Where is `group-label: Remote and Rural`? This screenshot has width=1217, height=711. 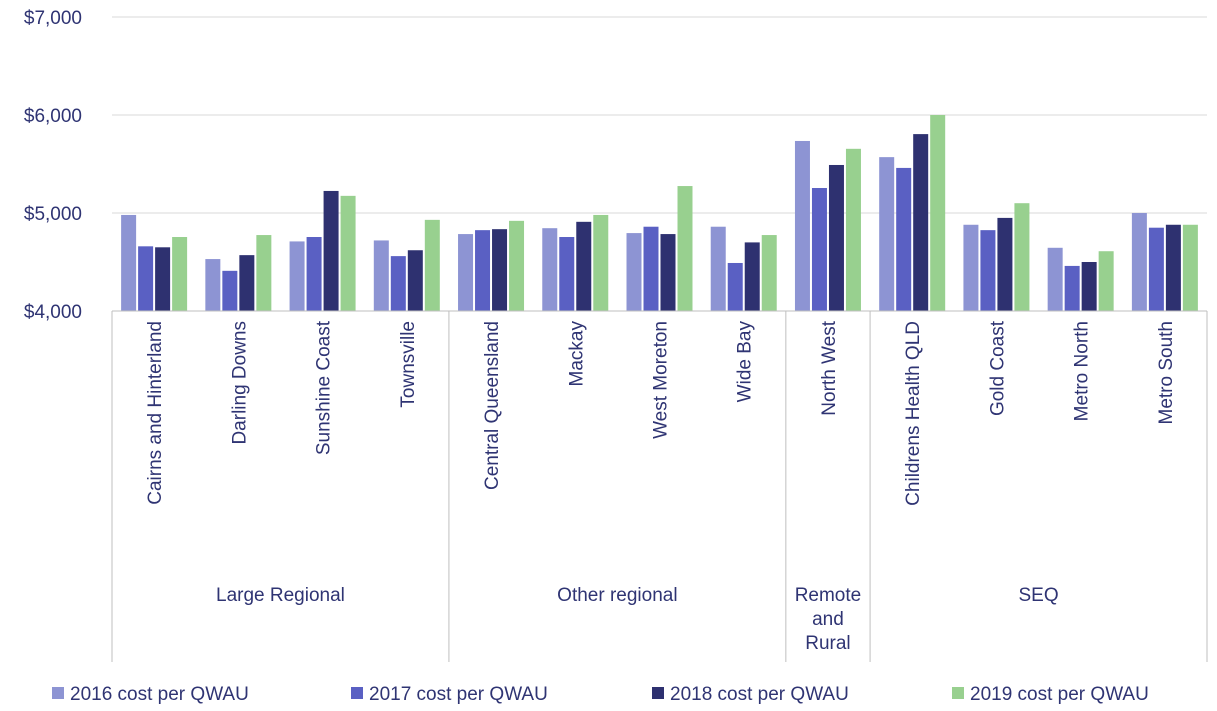
group-label: Remote and Rural is located at coordinates (828, 619).